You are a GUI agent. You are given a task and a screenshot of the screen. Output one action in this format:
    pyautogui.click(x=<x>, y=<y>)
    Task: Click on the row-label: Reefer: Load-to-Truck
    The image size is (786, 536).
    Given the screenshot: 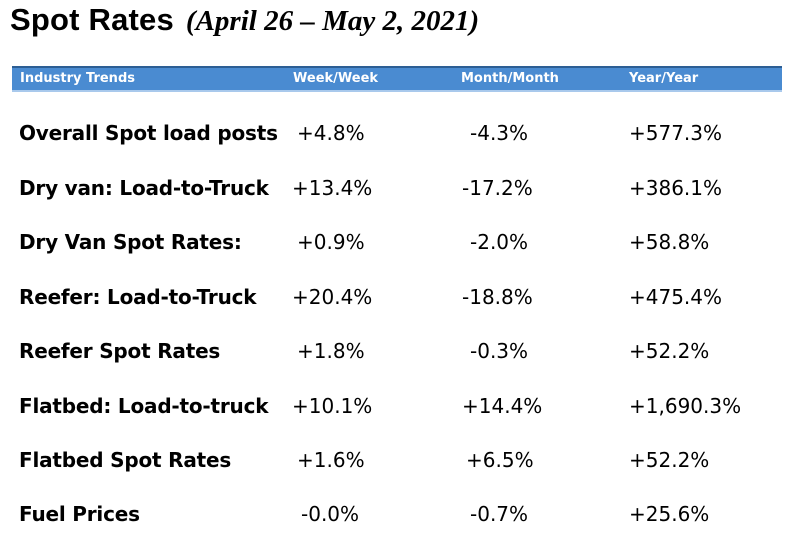 What is the action you would take?
    pyautogui.click(x=138, y=297)
    